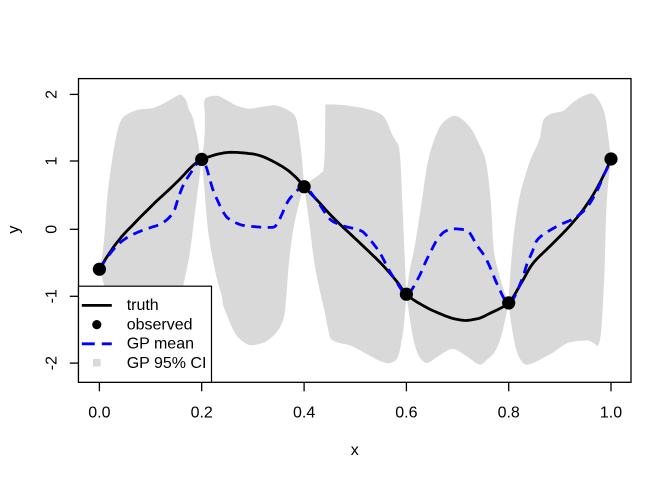 The image size is (672, 480). Describe the element at coordinates (51, 363) in the screenshot. I see `svg-text: -2` at that location.